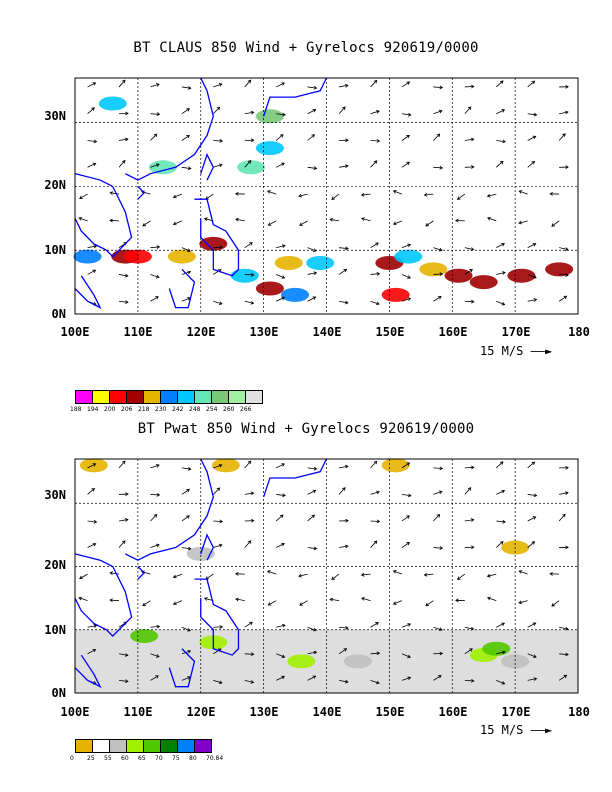 Image resolution: width=612 pixels, height=792 pixels. What do you see at coordinates (453, 332) in the screenshot?
I see `chart1-xtick-6: 160E` at bounding box center [453, 332].